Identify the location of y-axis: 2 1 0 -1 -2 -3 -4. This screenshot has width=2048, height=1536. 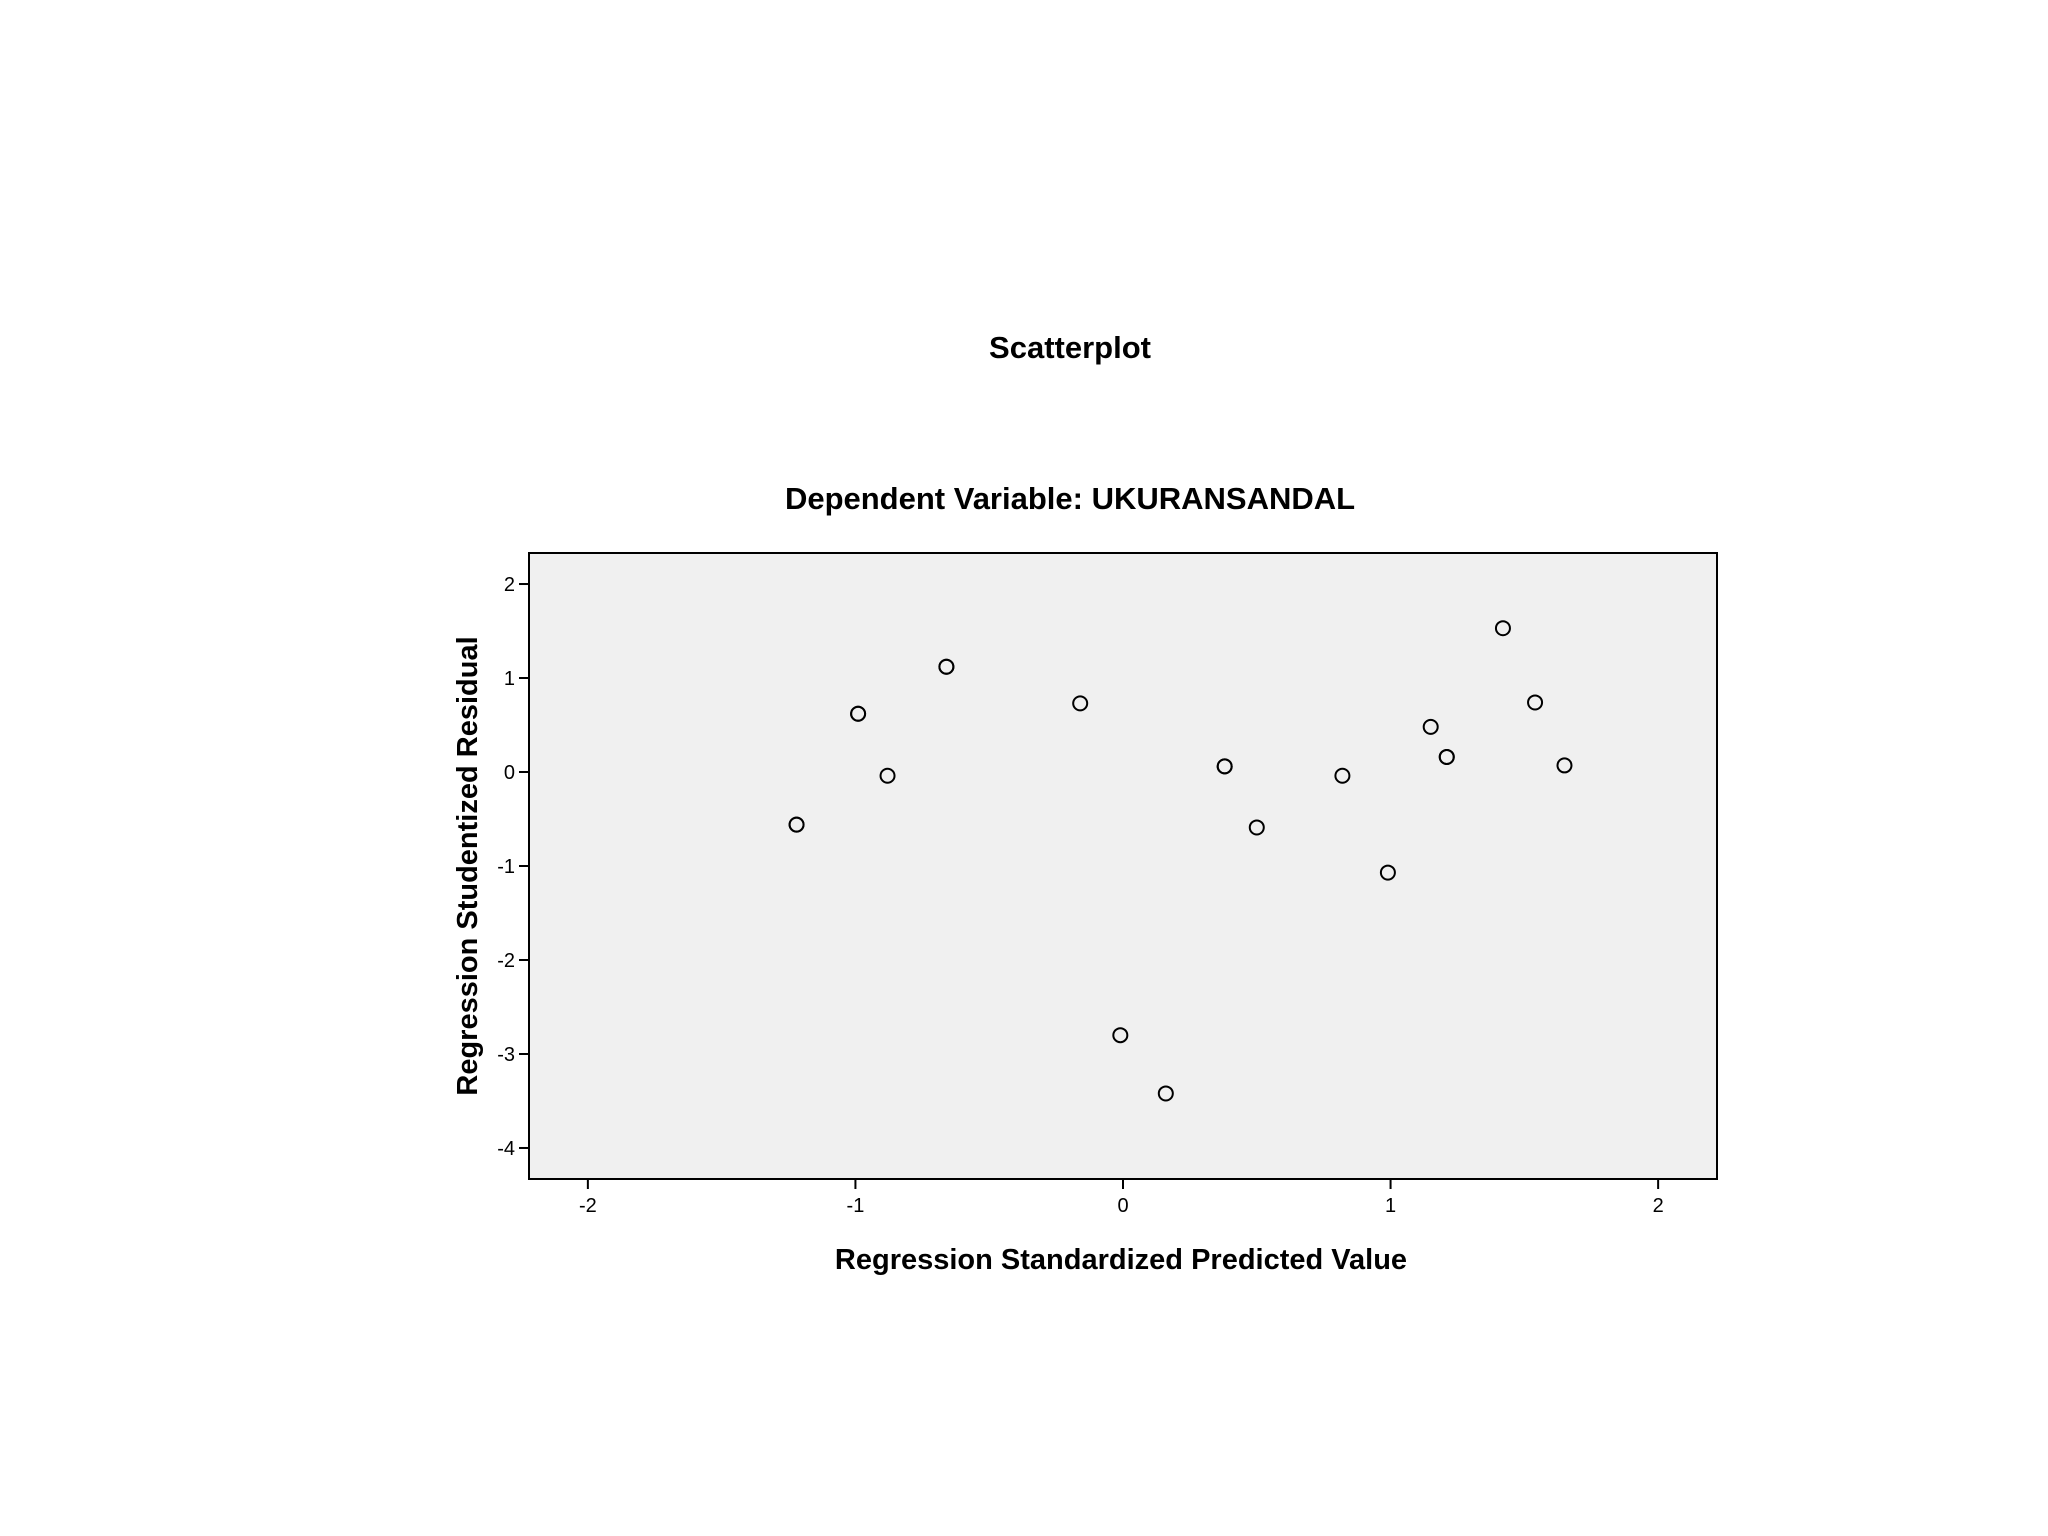
(513, 867).